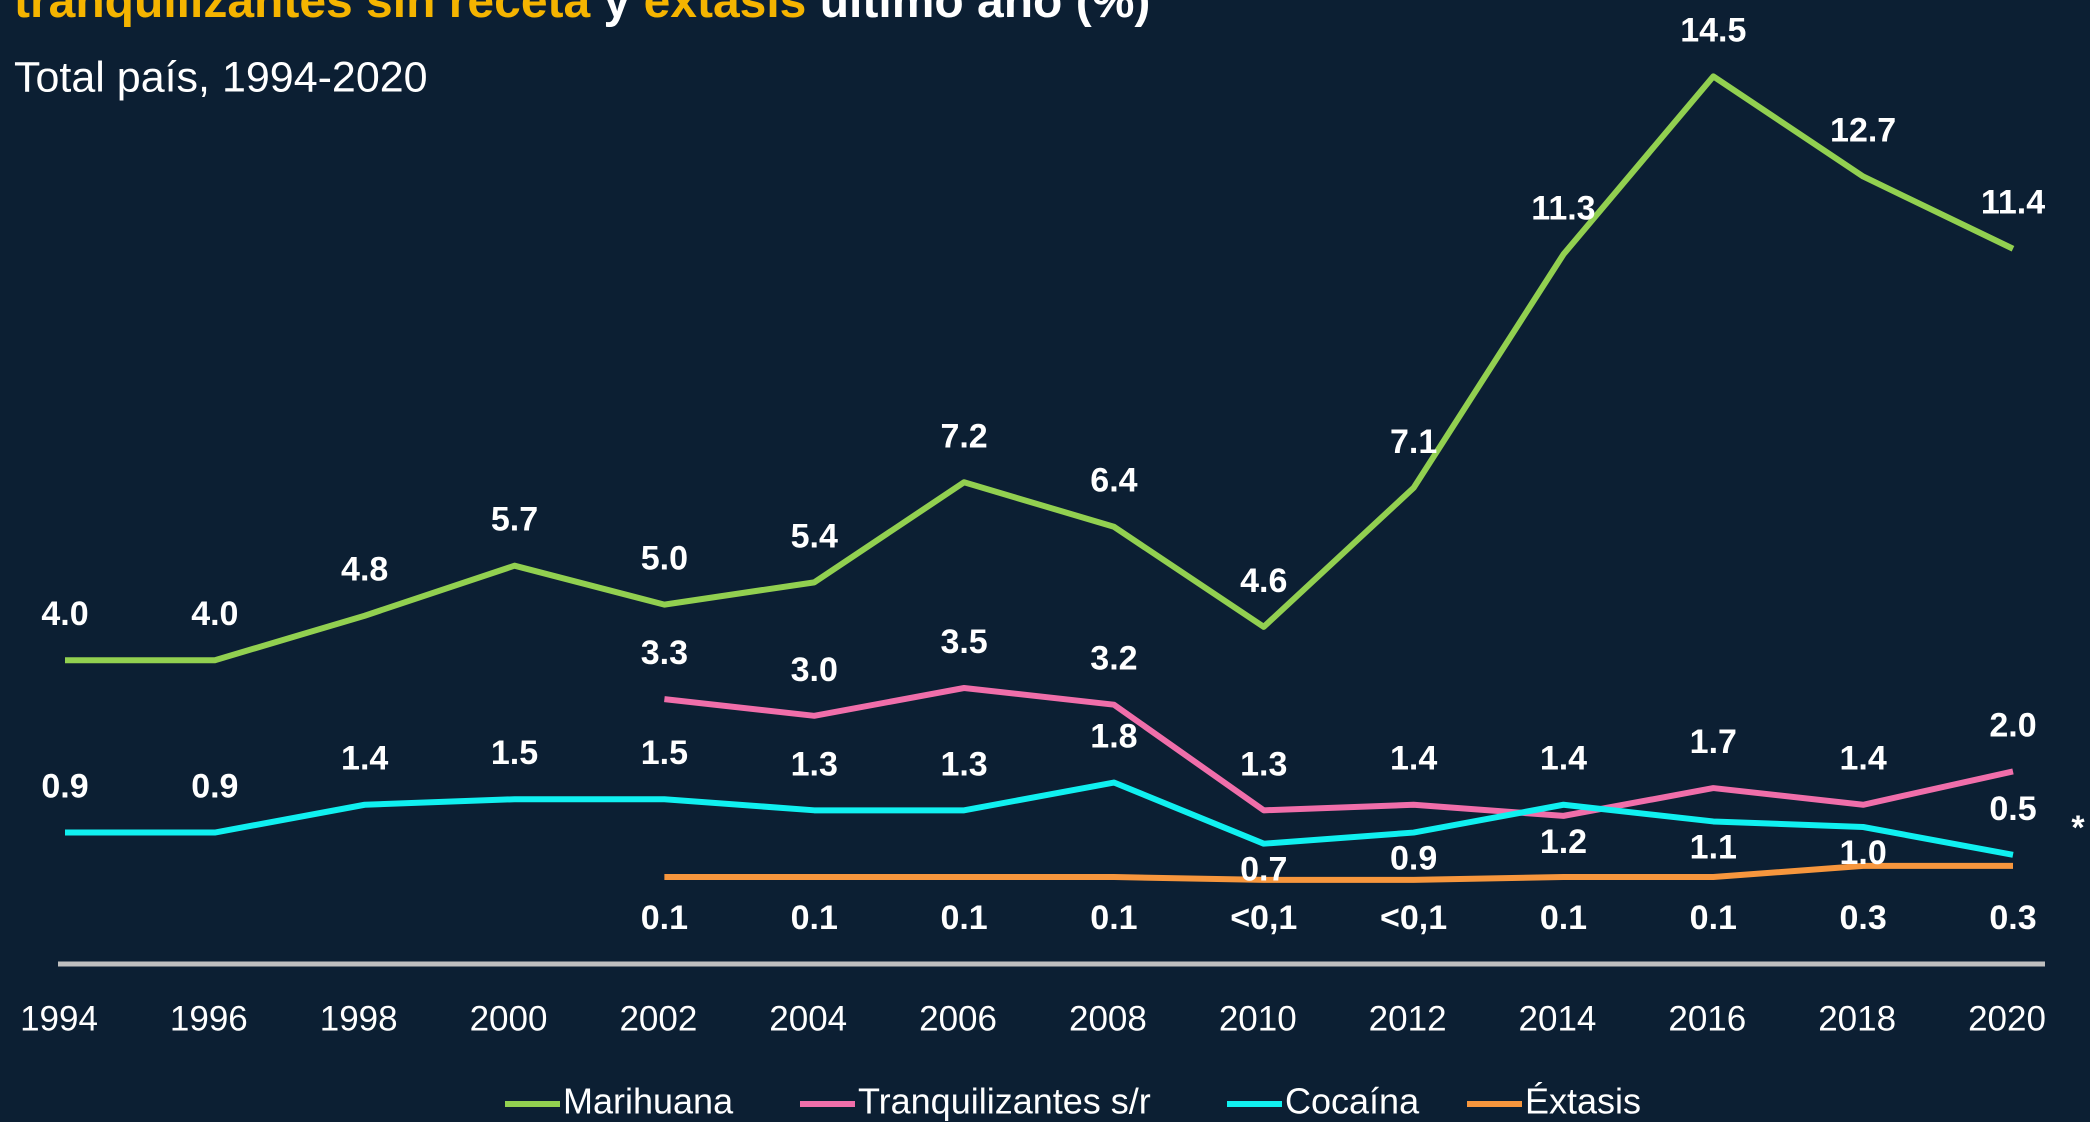  Describe the element at coordinates (1108, 1018) in the screenshot. I see `x-tick-label: 2008` at that location.